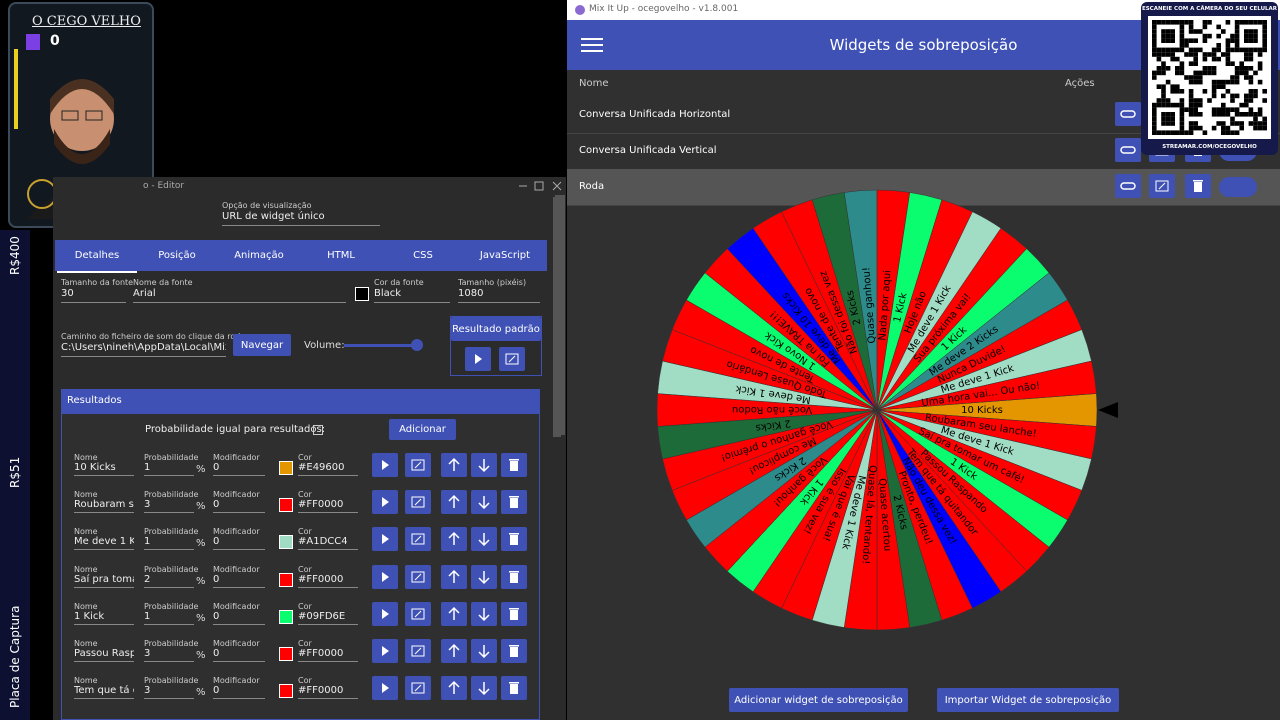  What do you see at coordinates (104, 469) in the screenshot?
I see `text-input: 10 Kicks` at bounding box center [104, 469].